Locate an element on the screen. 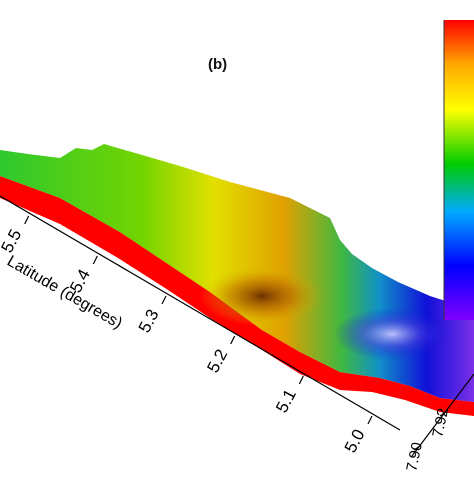 This screenshot has height=479, width=474. longitude-tick-label: 7.92 is located at coordinates (440, 423).